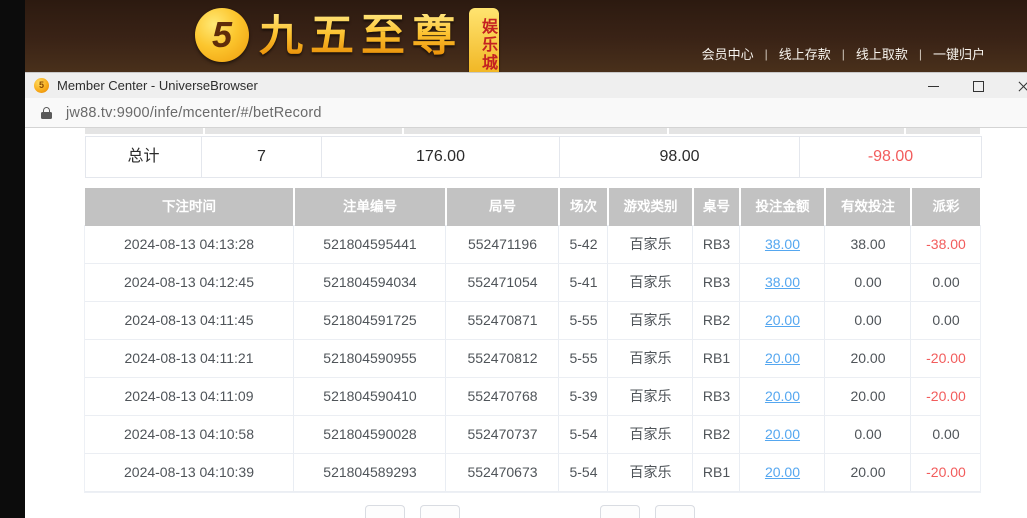 The width and height of the screenshot is (1027, 518). Describe the element at coordinates (1014, 86) in the screenshot. I see `close-button` at that location.